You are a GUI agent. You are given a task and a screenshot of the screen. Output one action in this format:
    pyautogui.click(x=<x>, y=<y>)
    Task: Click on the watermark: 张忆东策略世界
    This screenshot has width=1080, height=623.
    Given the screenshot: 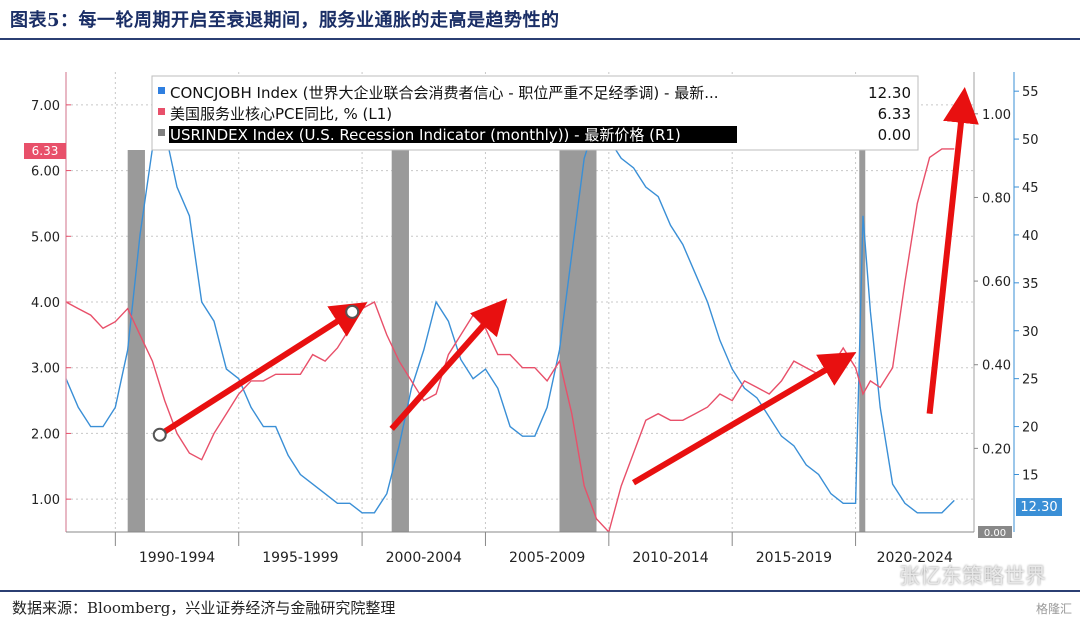 What is the action you would take?
    pyautogui.click(x=972, y=576)
    